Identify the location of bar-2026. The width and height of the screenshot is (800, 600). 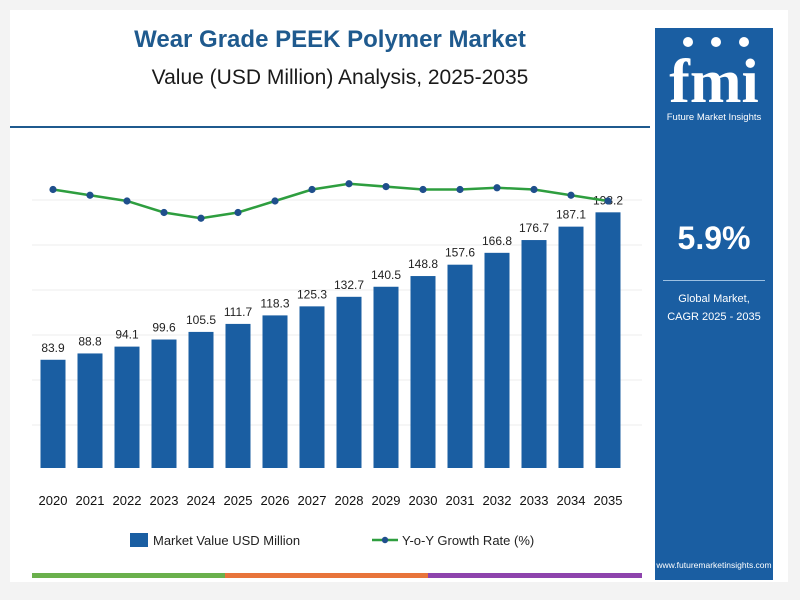
(275, 391).